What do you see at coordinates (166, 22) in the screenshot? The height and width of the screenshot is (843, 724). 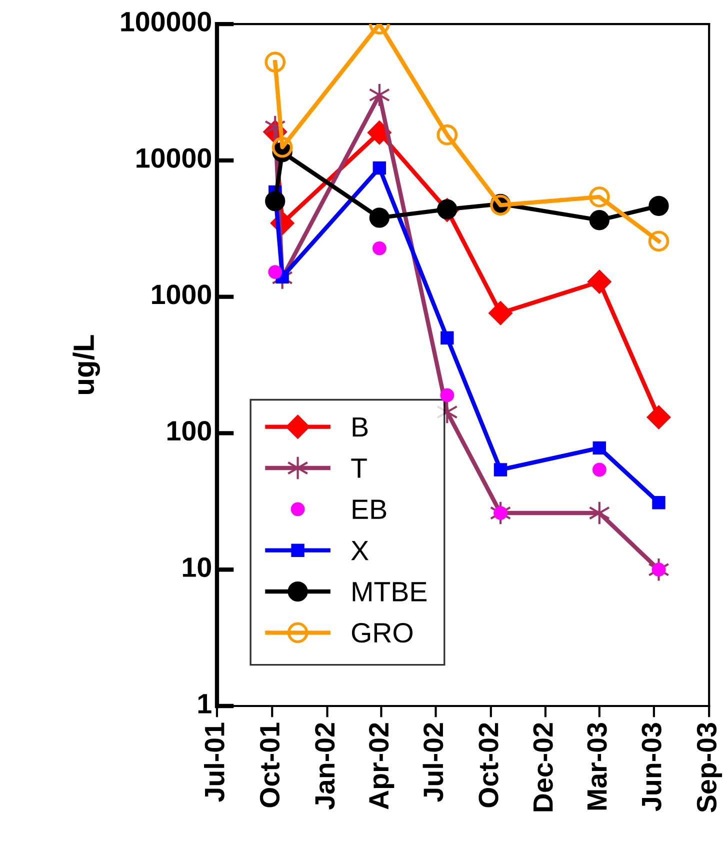 I see `y-tick-label: 100000` at bounding box center [166, 22].